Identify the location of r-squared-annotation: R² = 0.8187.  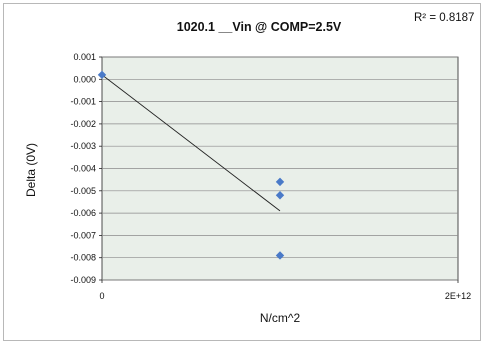
(444, 18).